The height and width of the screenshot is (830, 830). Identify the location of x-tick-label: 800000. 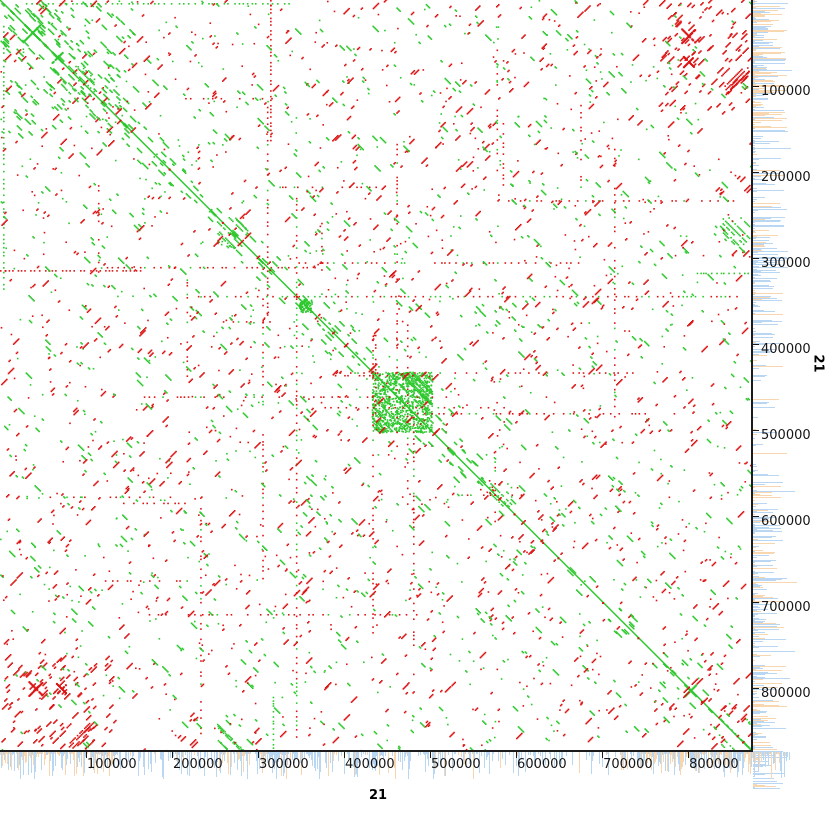
(714, 764).